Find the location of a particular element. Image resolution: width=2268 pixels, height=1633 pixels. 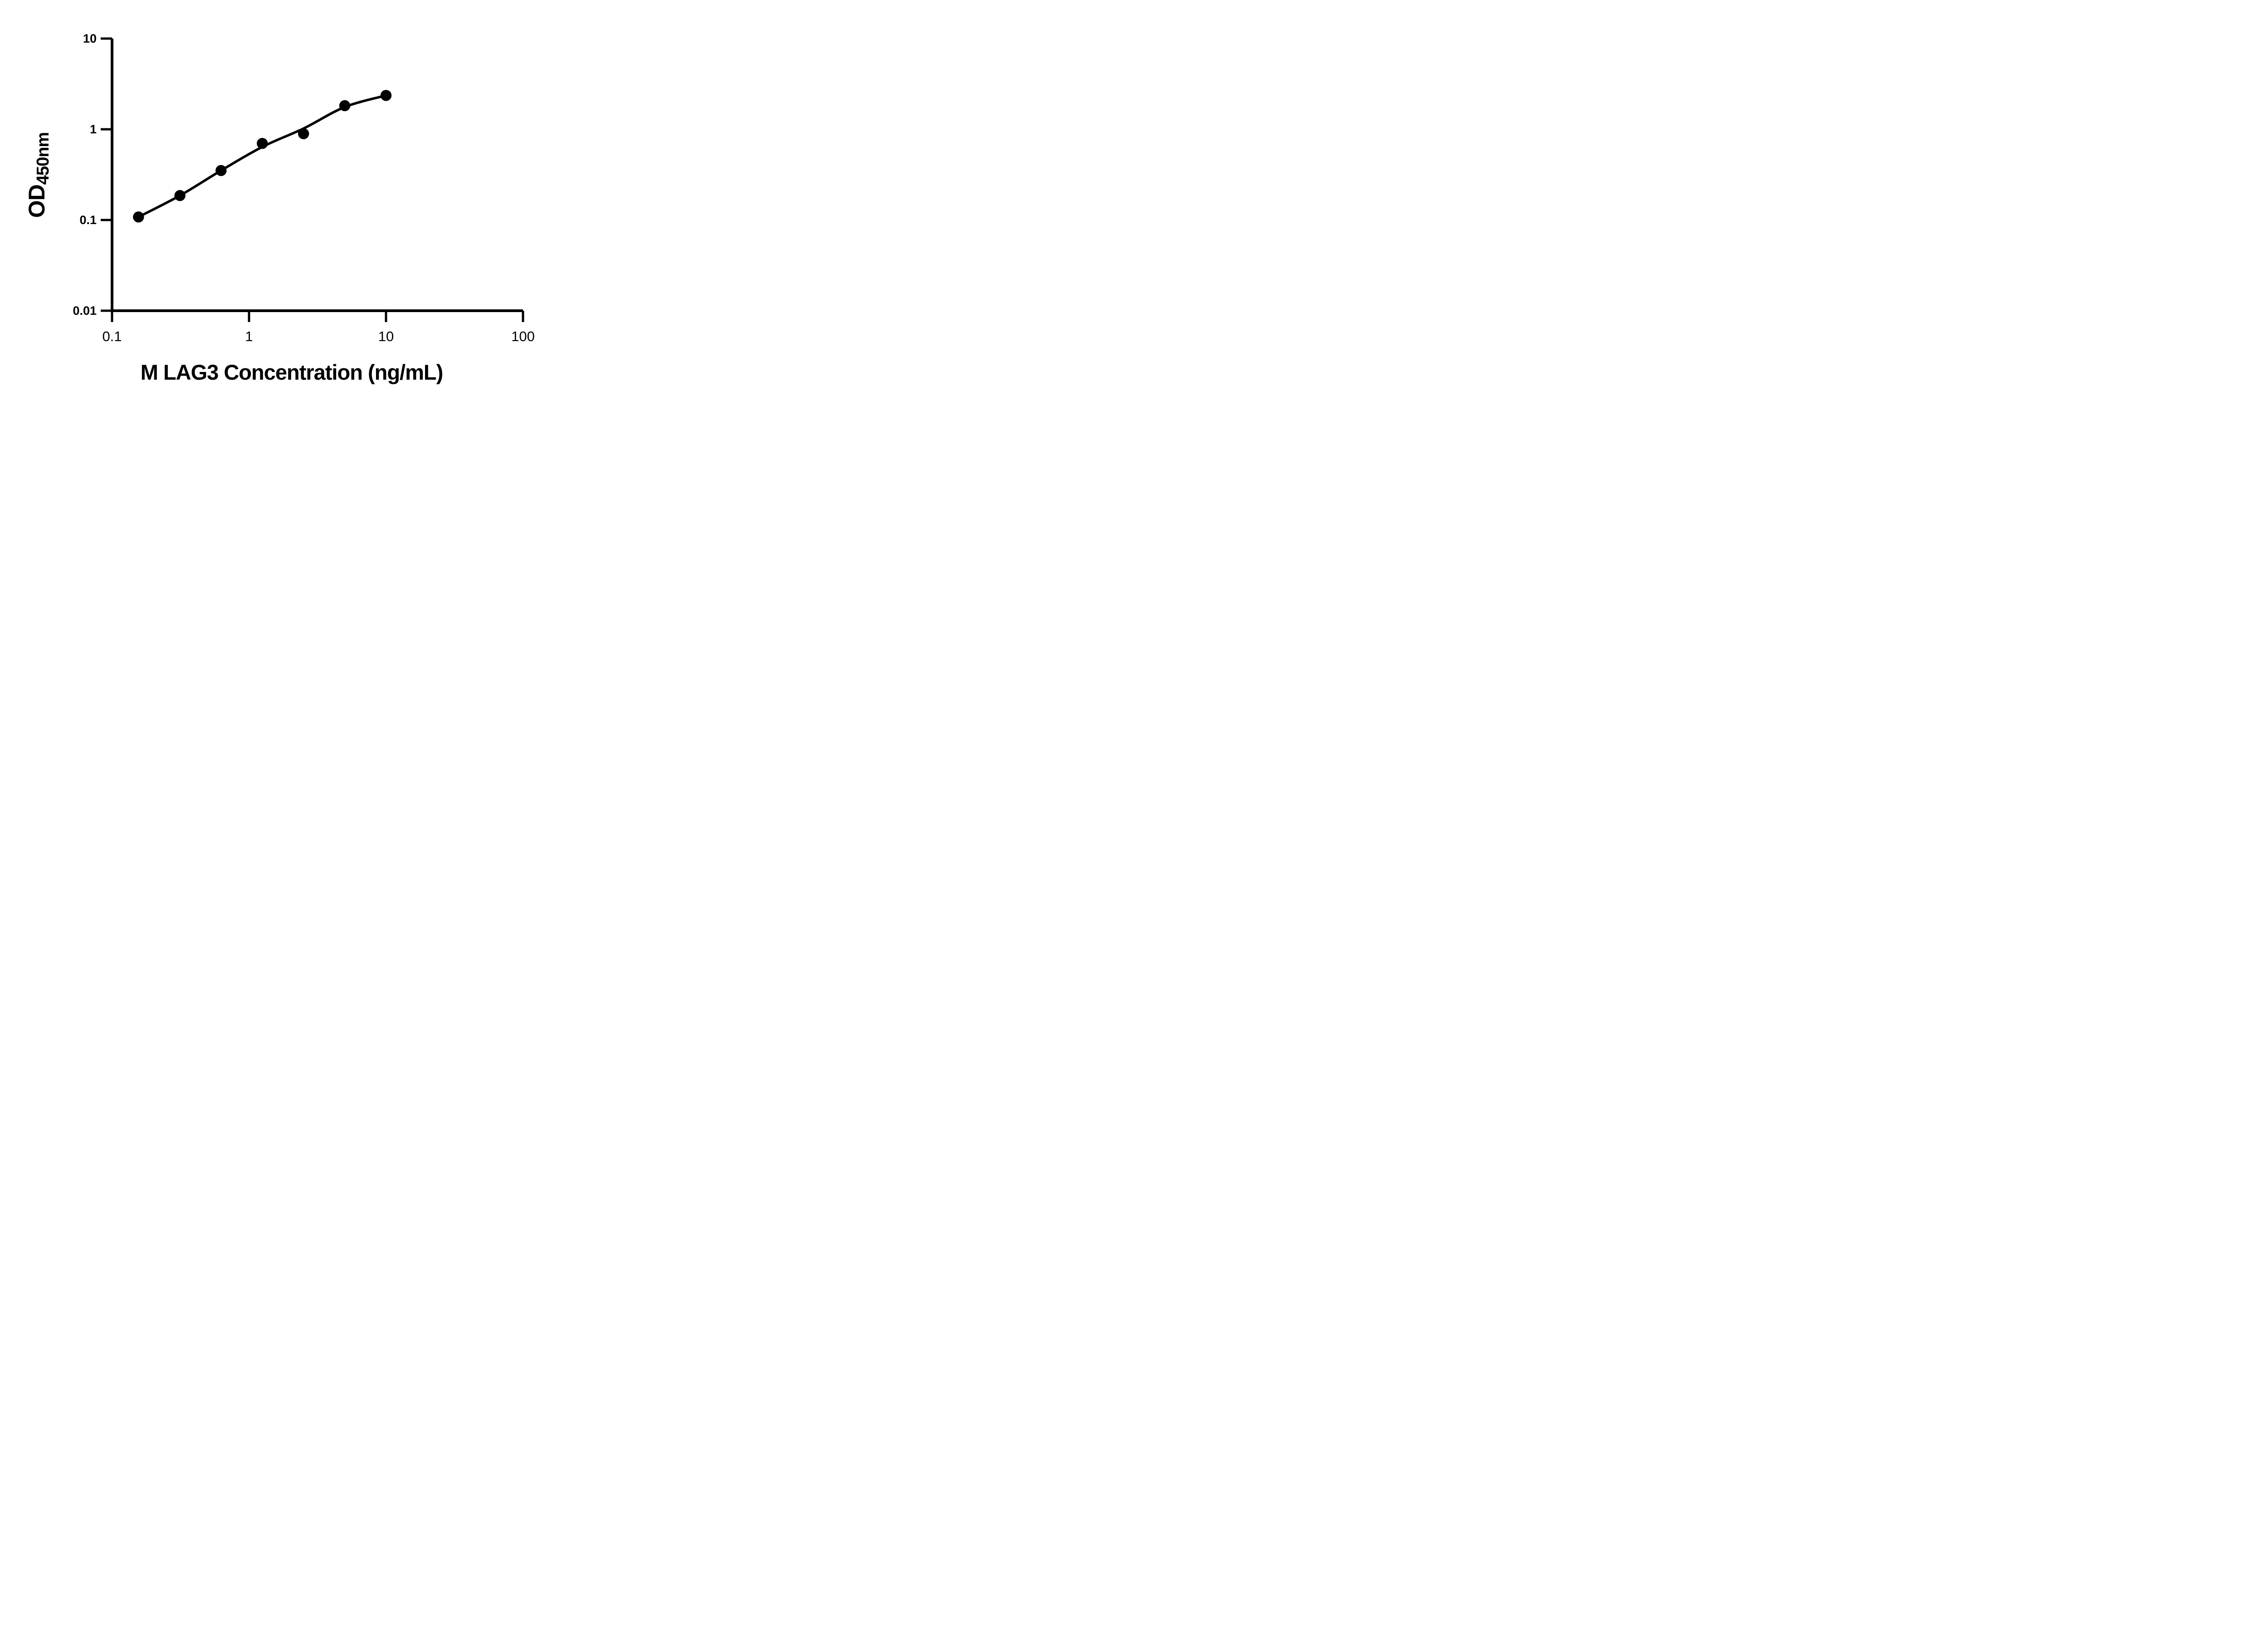

axes-frame is located at coordinates (317, 175).